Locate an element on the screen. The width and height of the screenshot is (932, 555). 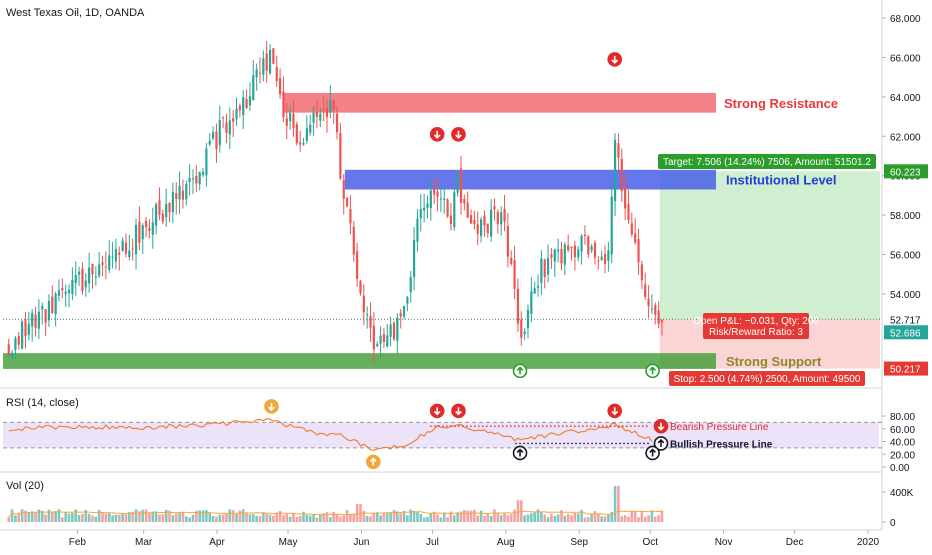
target-price-tag-bg is located at coordinates (906, 171).